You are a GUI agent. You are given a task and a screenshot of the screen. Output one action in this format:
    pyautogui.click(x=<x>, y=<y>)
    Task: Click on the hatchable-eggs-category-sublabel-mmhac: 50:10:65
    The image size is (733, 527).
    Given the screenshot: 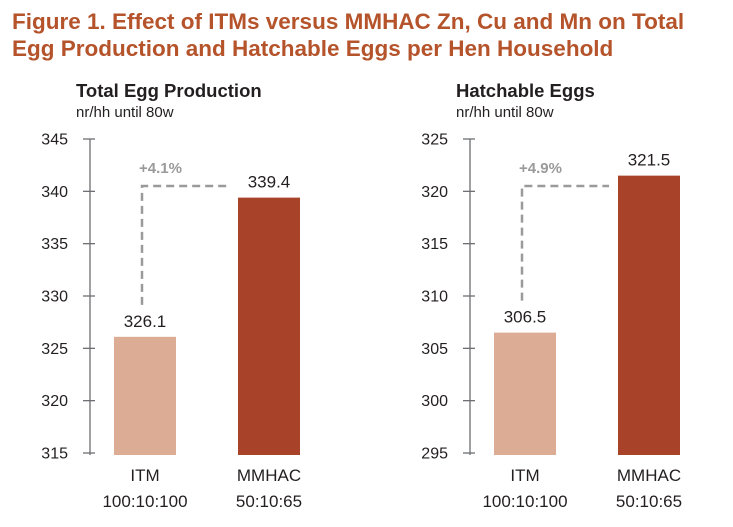 What is the action you would take?
    pyautogui.click(x=649, y=501)
    